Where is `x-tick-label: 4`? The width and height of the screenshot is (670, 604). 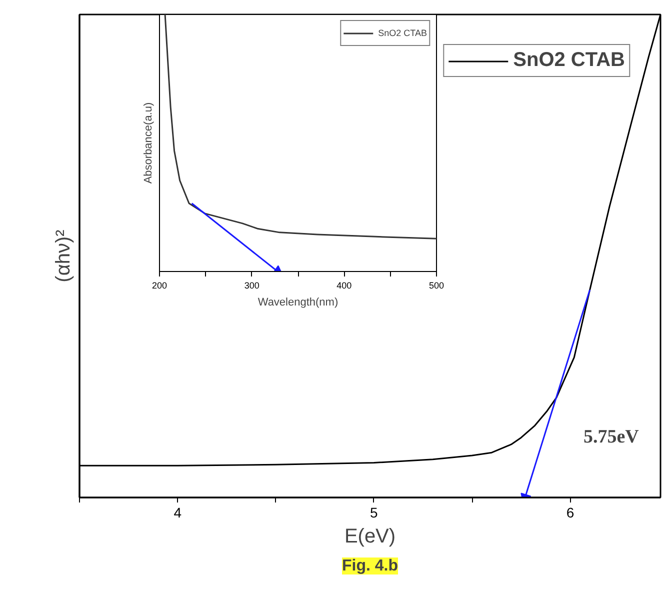 x-tick-label: 4 is located at coordinates (178, 512).